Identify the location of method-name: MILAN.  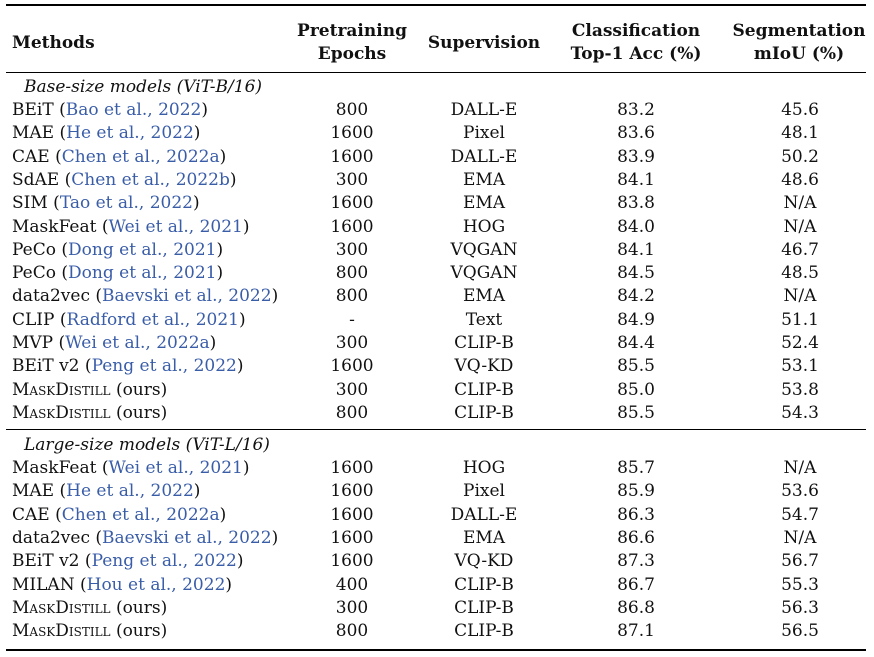
(43, 584).